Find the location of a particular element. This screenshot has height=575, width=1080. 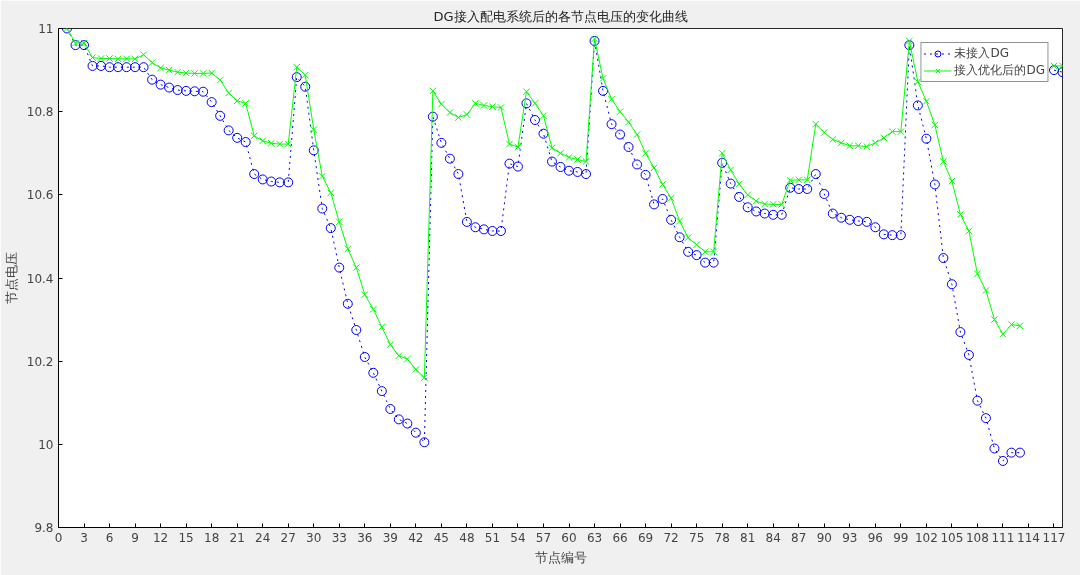

x-tick-label: 90 is located at coordinates (824, 537).